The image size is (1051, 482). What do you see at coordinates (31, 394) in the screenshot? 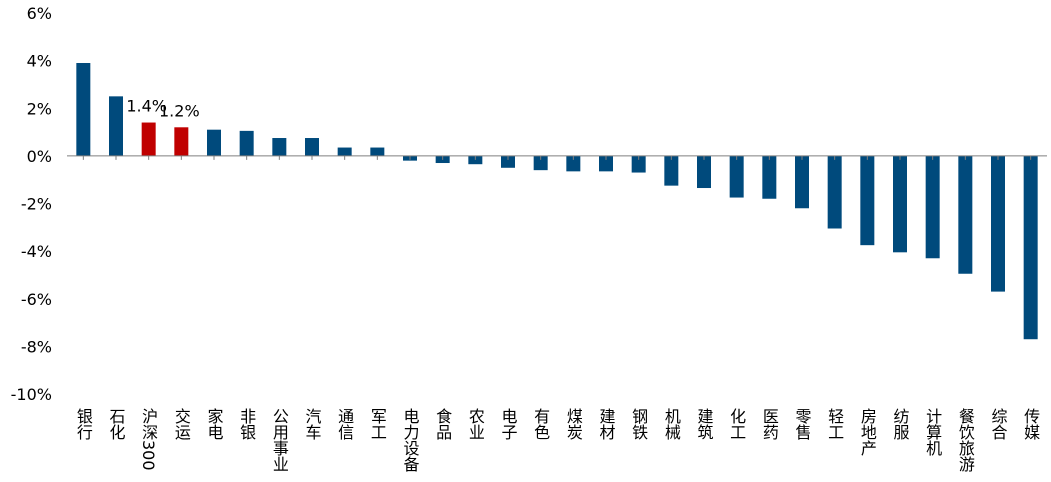
I see `y-tick-label: -10%` at bounding box center [31, 394].